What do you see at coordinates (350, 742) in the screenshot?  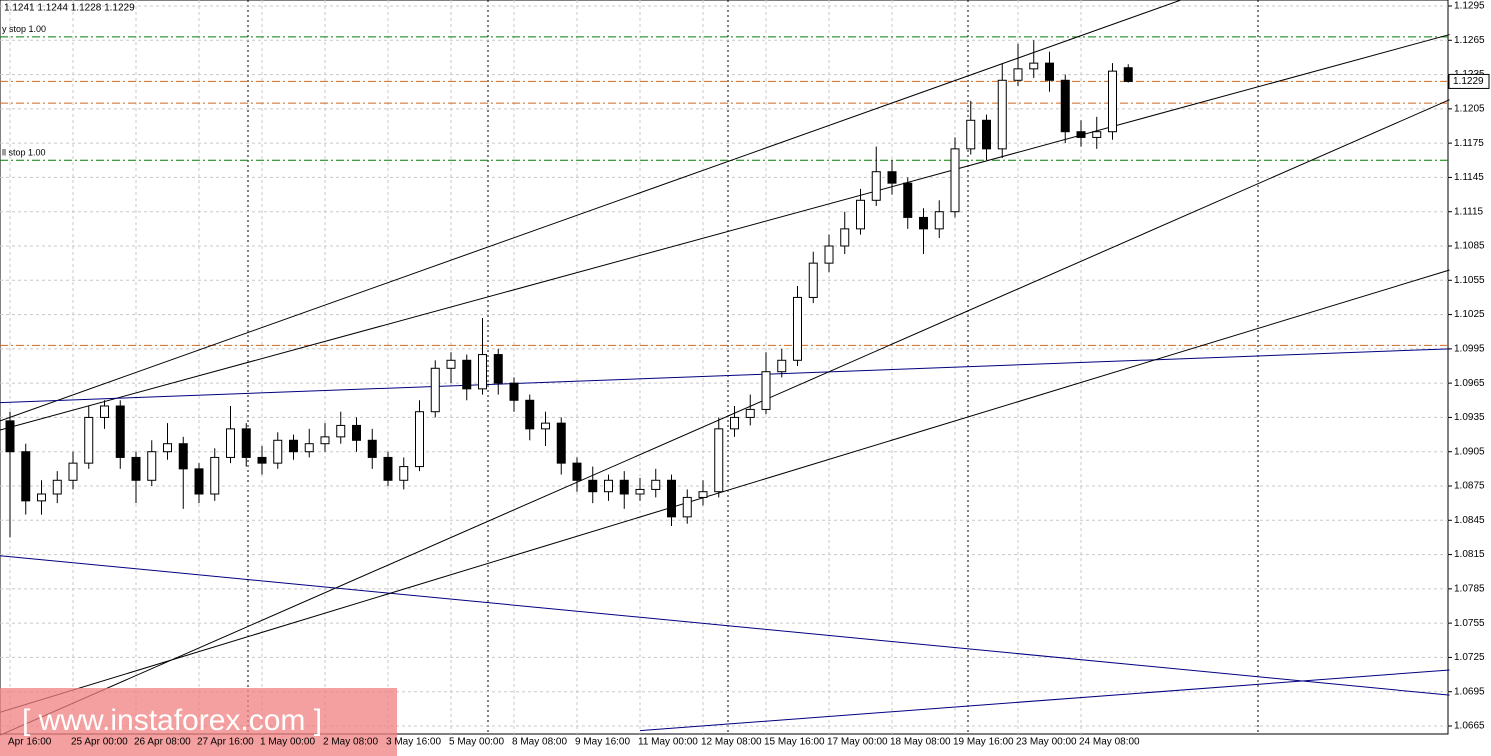 I see `x-tick-label: 2 May 08:00` at bounding box center [350, 742].